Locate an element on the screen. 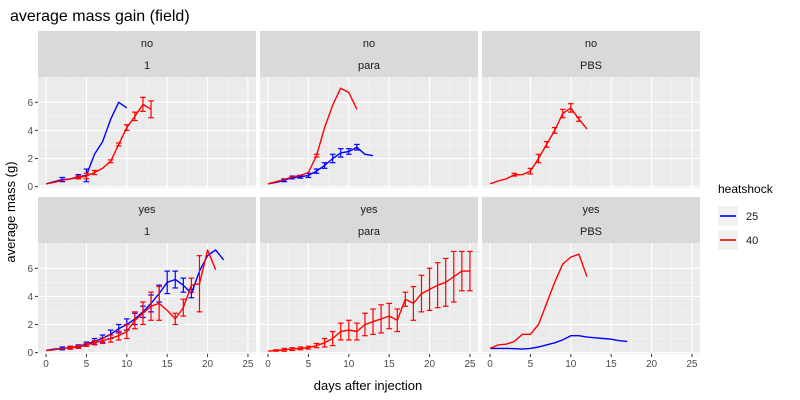 The image size is (800, 400). legend-entry-label: 25 is located at coordinates (752, 217).